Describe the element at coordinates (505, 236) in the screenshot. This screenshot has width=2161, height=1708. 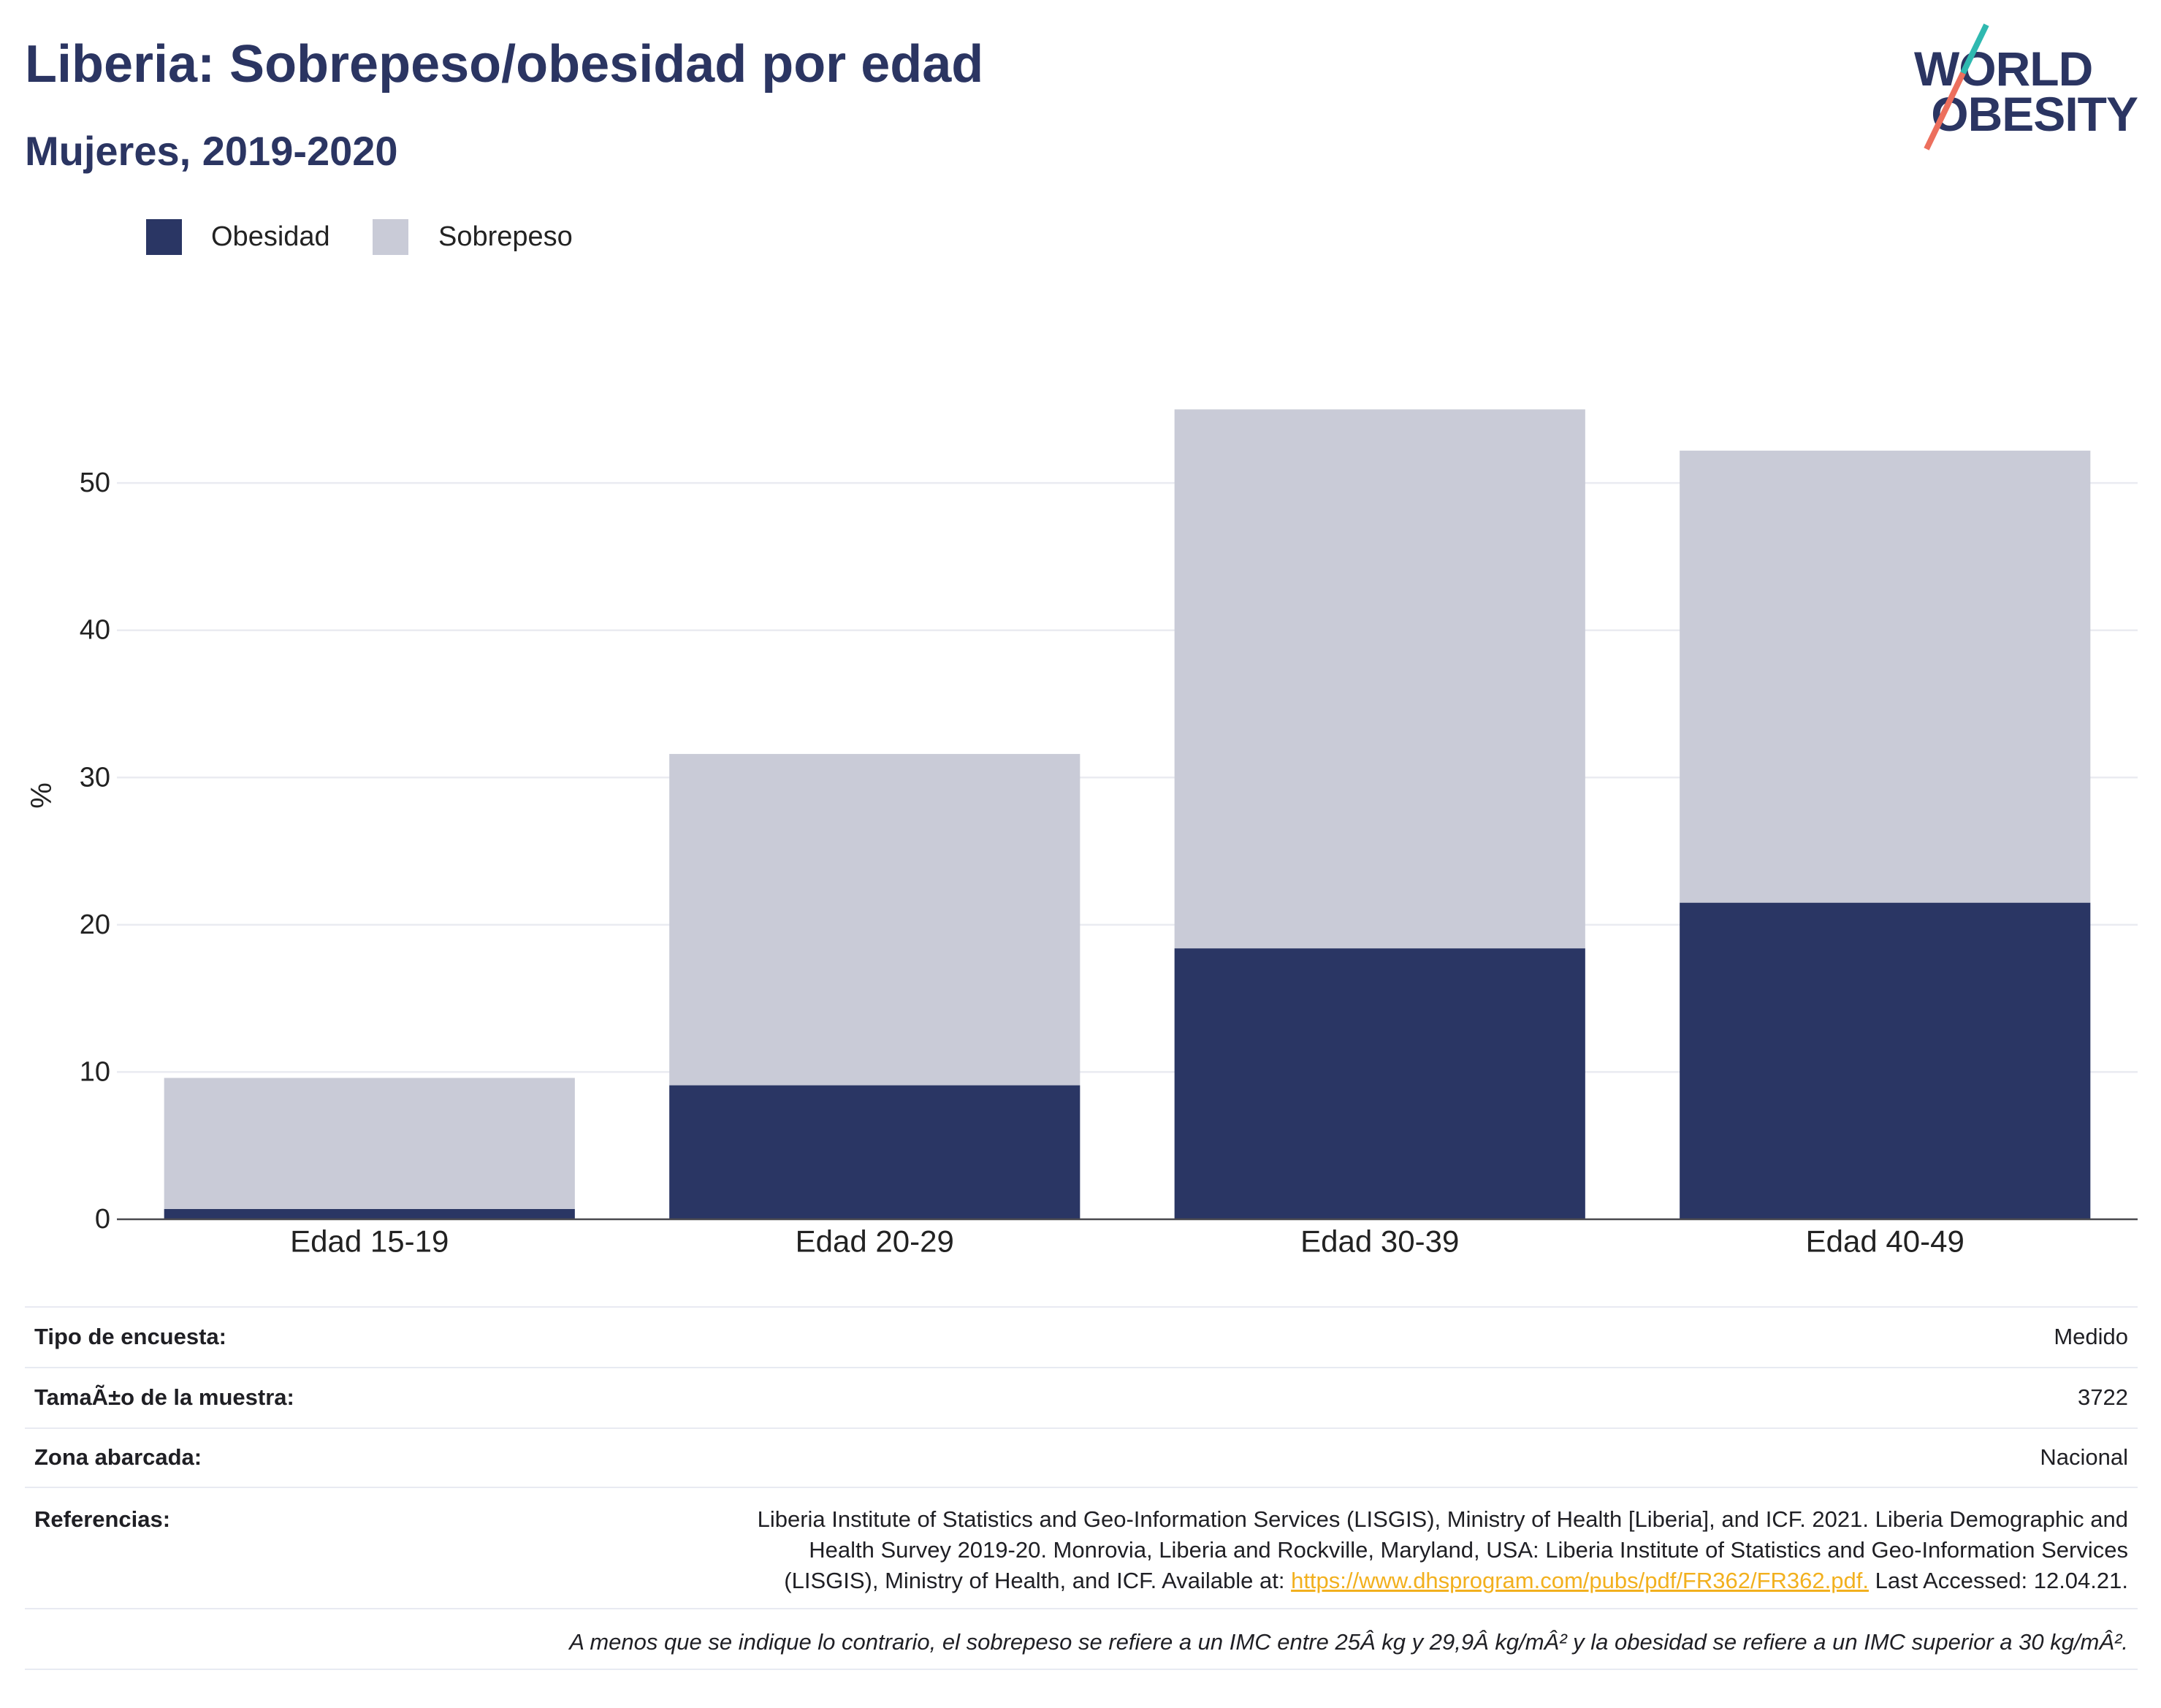
I see `legend-label-sobrepeso: Sobrepeso` at that location.